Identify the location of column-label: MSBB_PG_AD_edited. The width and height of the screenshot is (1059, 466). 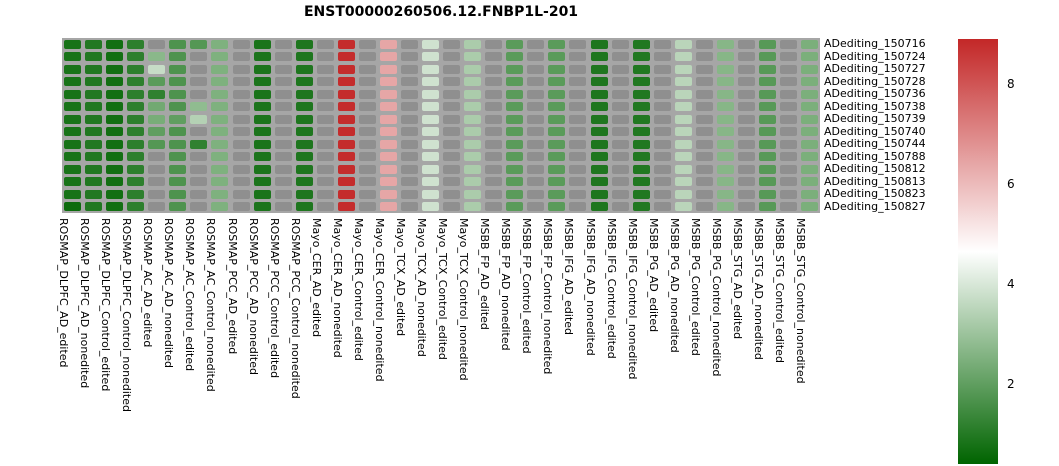
(653, 275).